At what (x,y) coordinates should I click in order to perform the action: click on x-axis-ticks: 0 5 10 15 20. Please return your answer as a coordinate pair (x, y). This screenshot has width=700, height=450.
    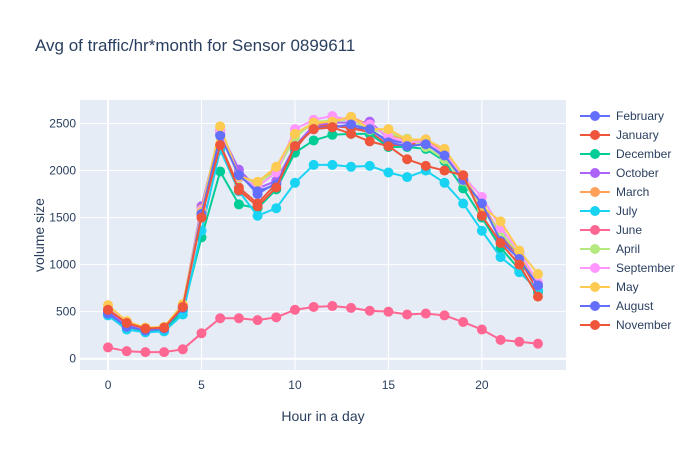
    Looking at the image, I should click on (297, 385).